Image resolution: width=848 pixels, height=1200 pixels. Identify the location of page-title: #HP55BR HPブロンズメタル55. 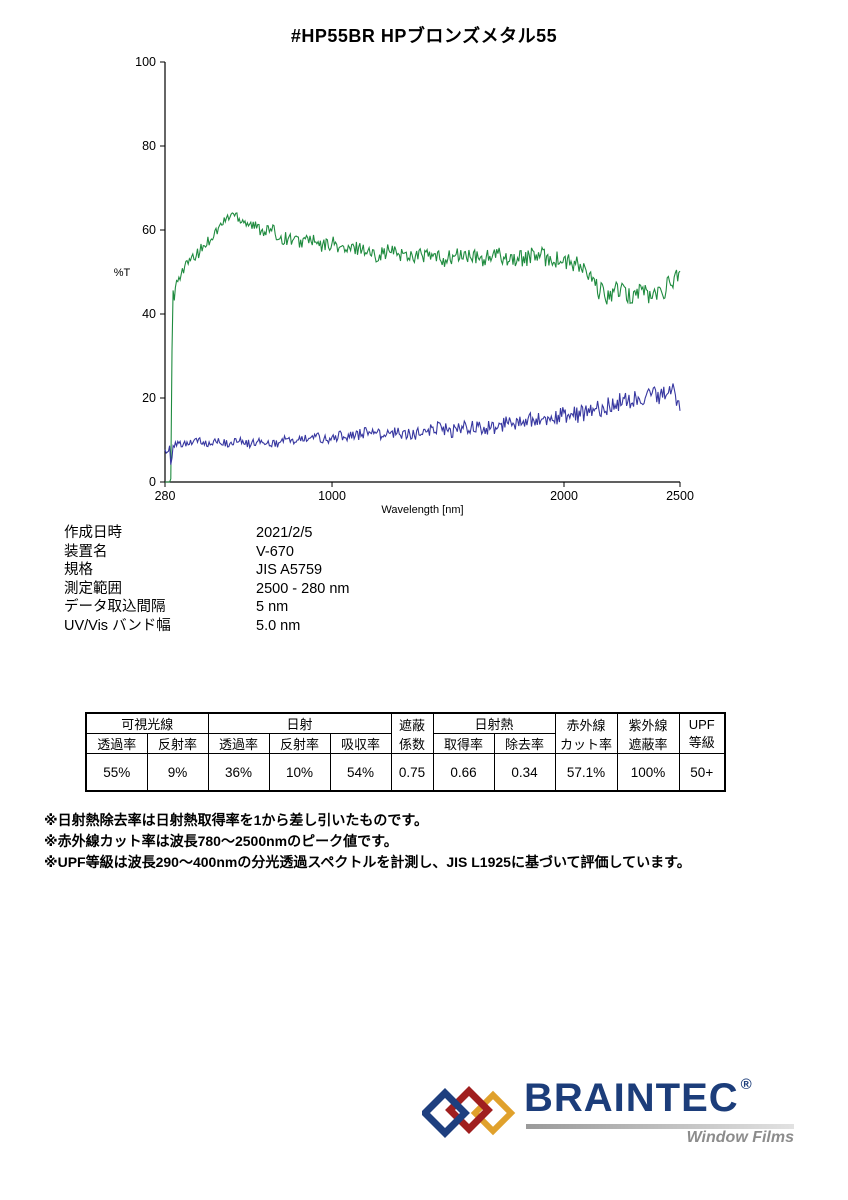
(424, 36).